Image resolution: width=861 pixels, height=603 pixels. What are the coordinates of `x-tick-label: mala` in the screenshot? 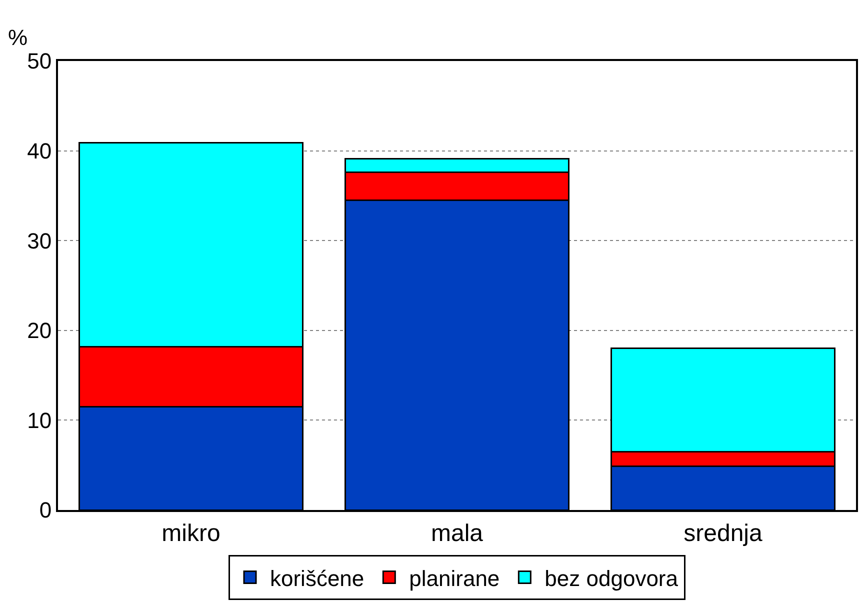 It's located at (457, 533).